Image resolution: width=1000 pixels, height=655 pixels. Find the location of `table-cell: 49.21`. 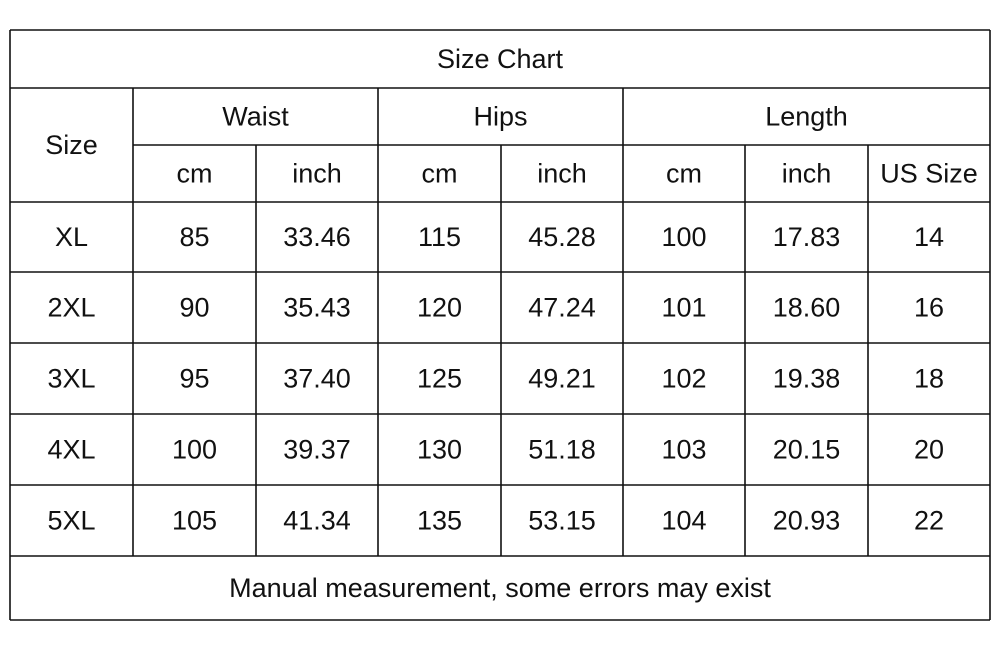

table-cell: 49.21 is located at coordinates (562, 379).